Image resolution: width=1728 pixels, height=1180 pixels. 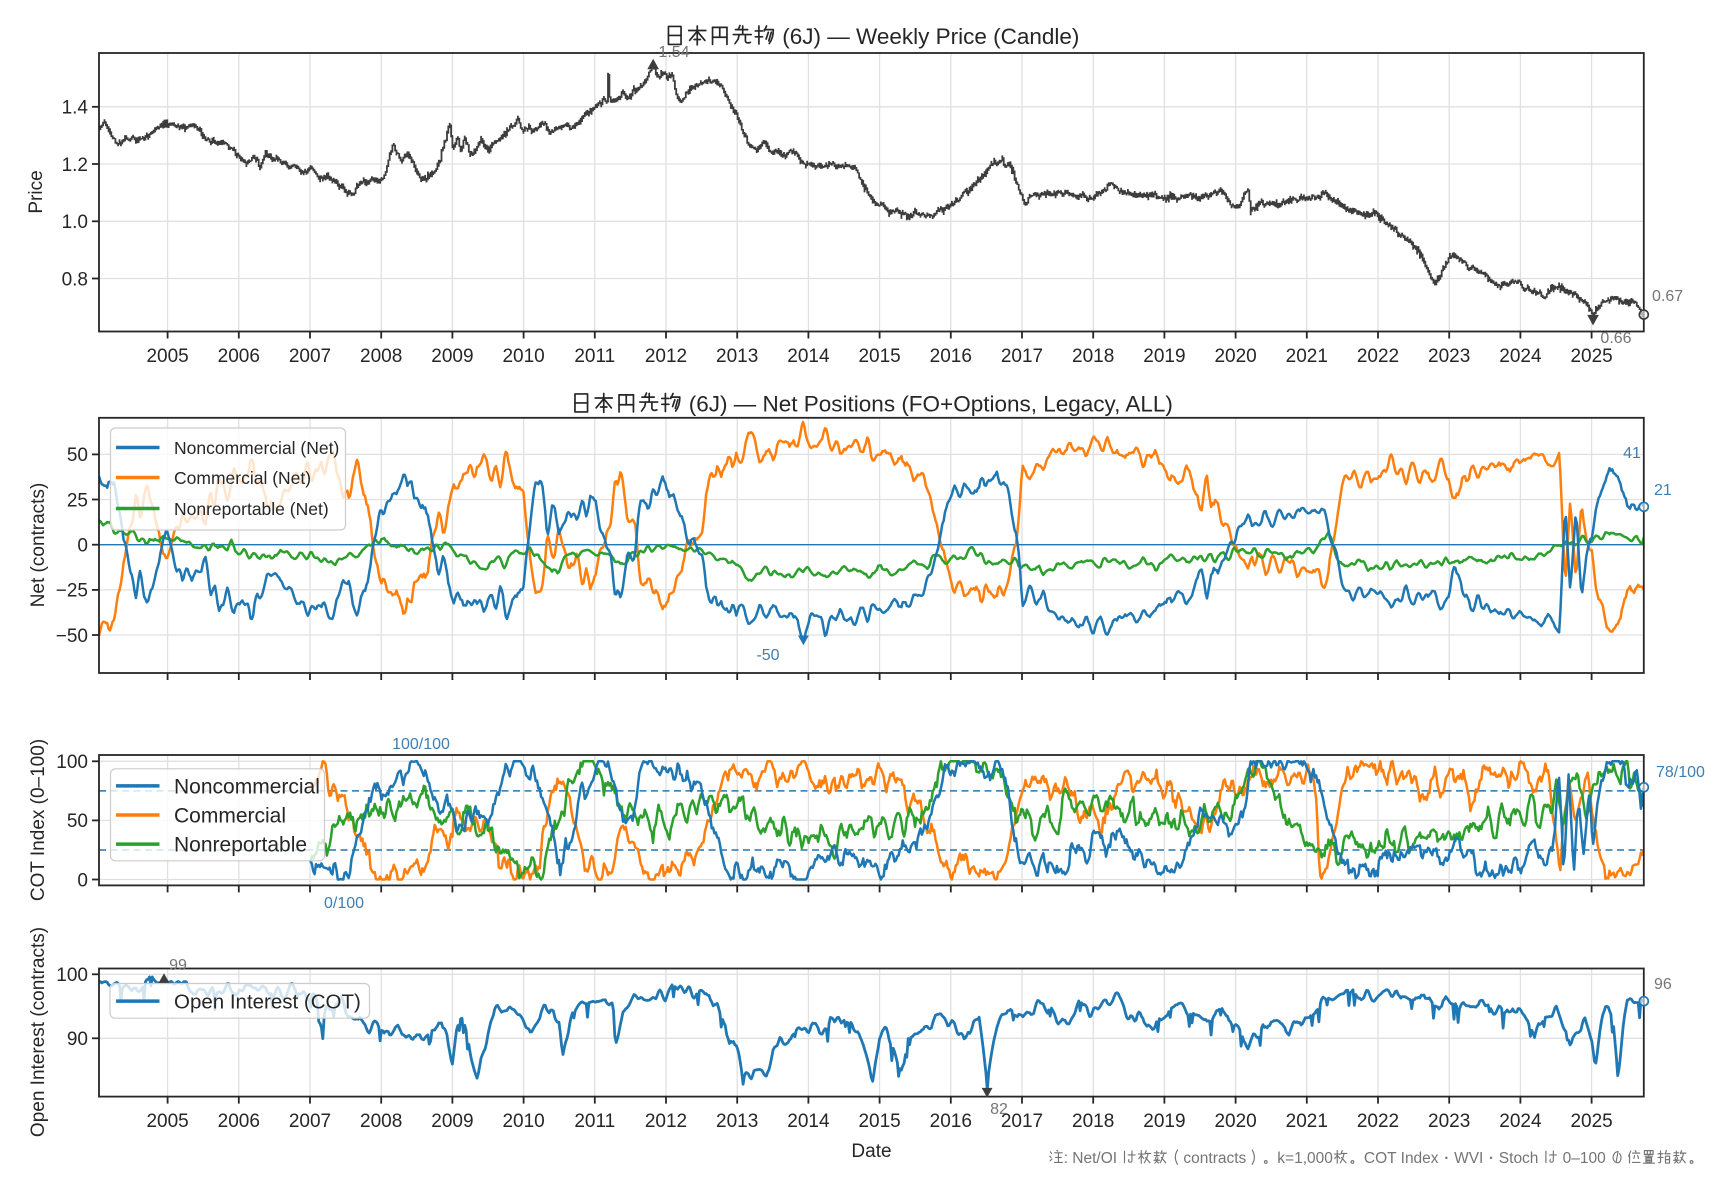 What do you see at coordinates (871, 1151) in the screenshot?
I see `svg-text: Date` at bounding box center [871, 1151].